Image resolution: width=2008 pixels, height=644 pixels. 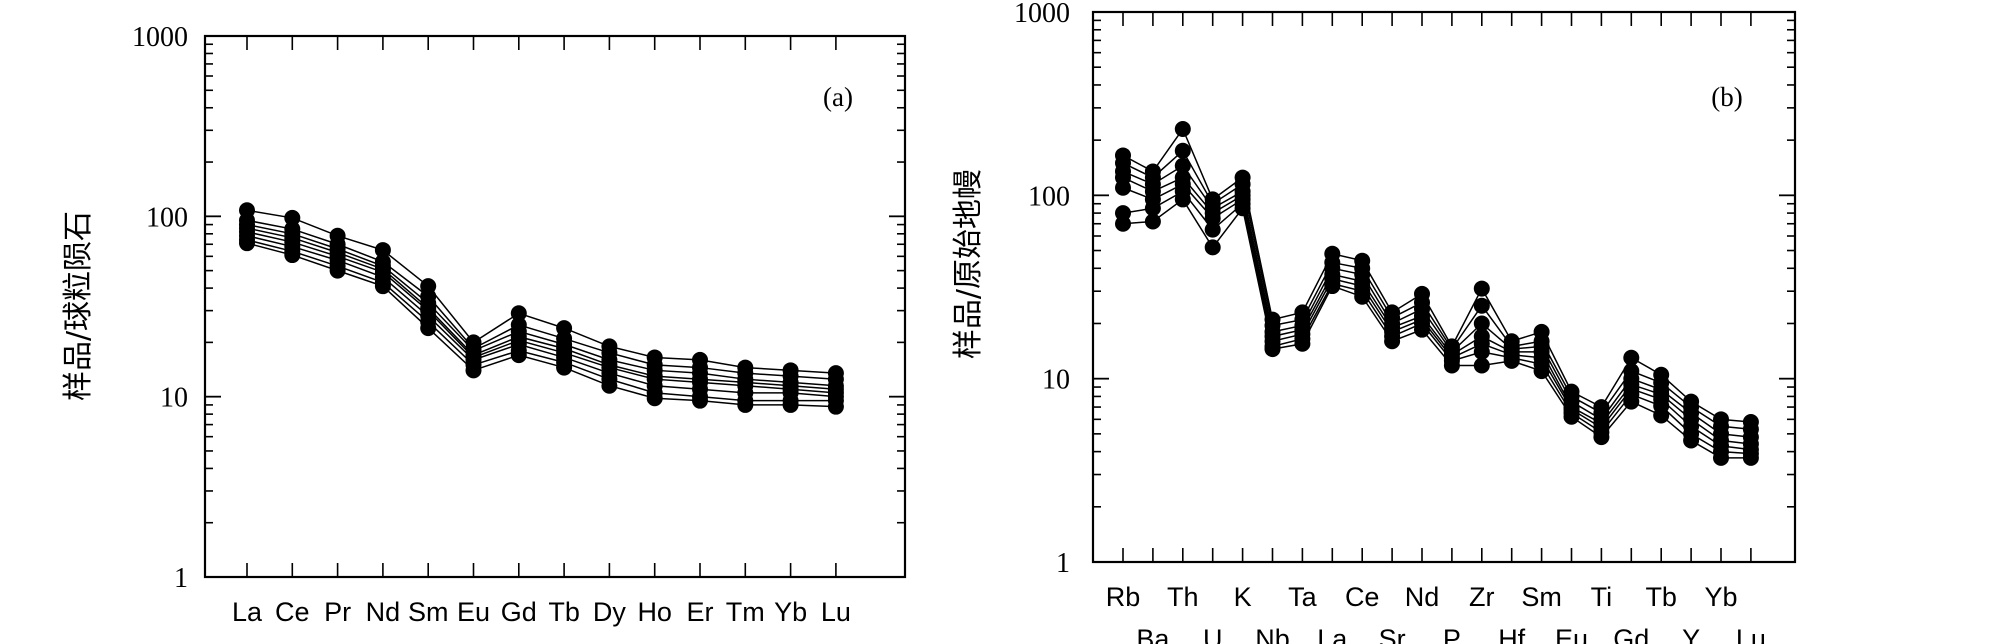 What do you see at coordinates (428, 612) in the screenshot?
I see `x-tick-label-a: Sm` at bounding box center [428, 612].